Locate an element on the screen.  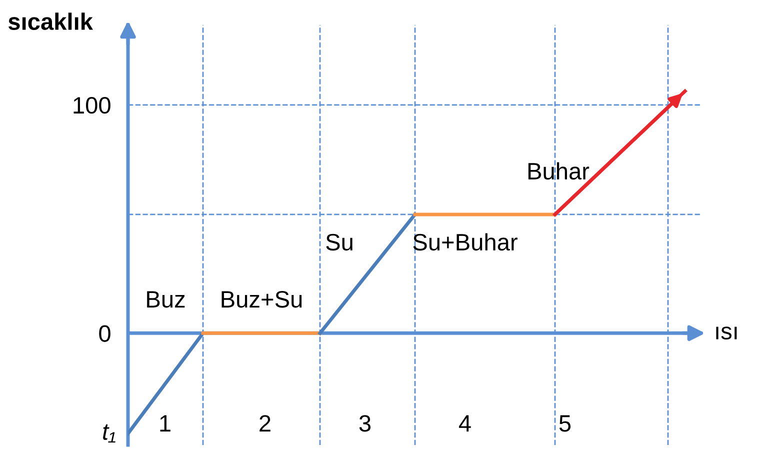
x-tick-label: 5 is located at coordinates (565, 423).